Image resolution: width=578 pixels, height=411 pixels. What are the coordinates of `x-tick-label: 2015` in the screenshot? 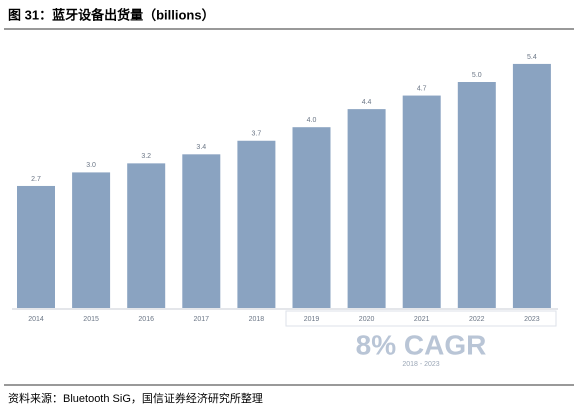 It's located at (91, 319).